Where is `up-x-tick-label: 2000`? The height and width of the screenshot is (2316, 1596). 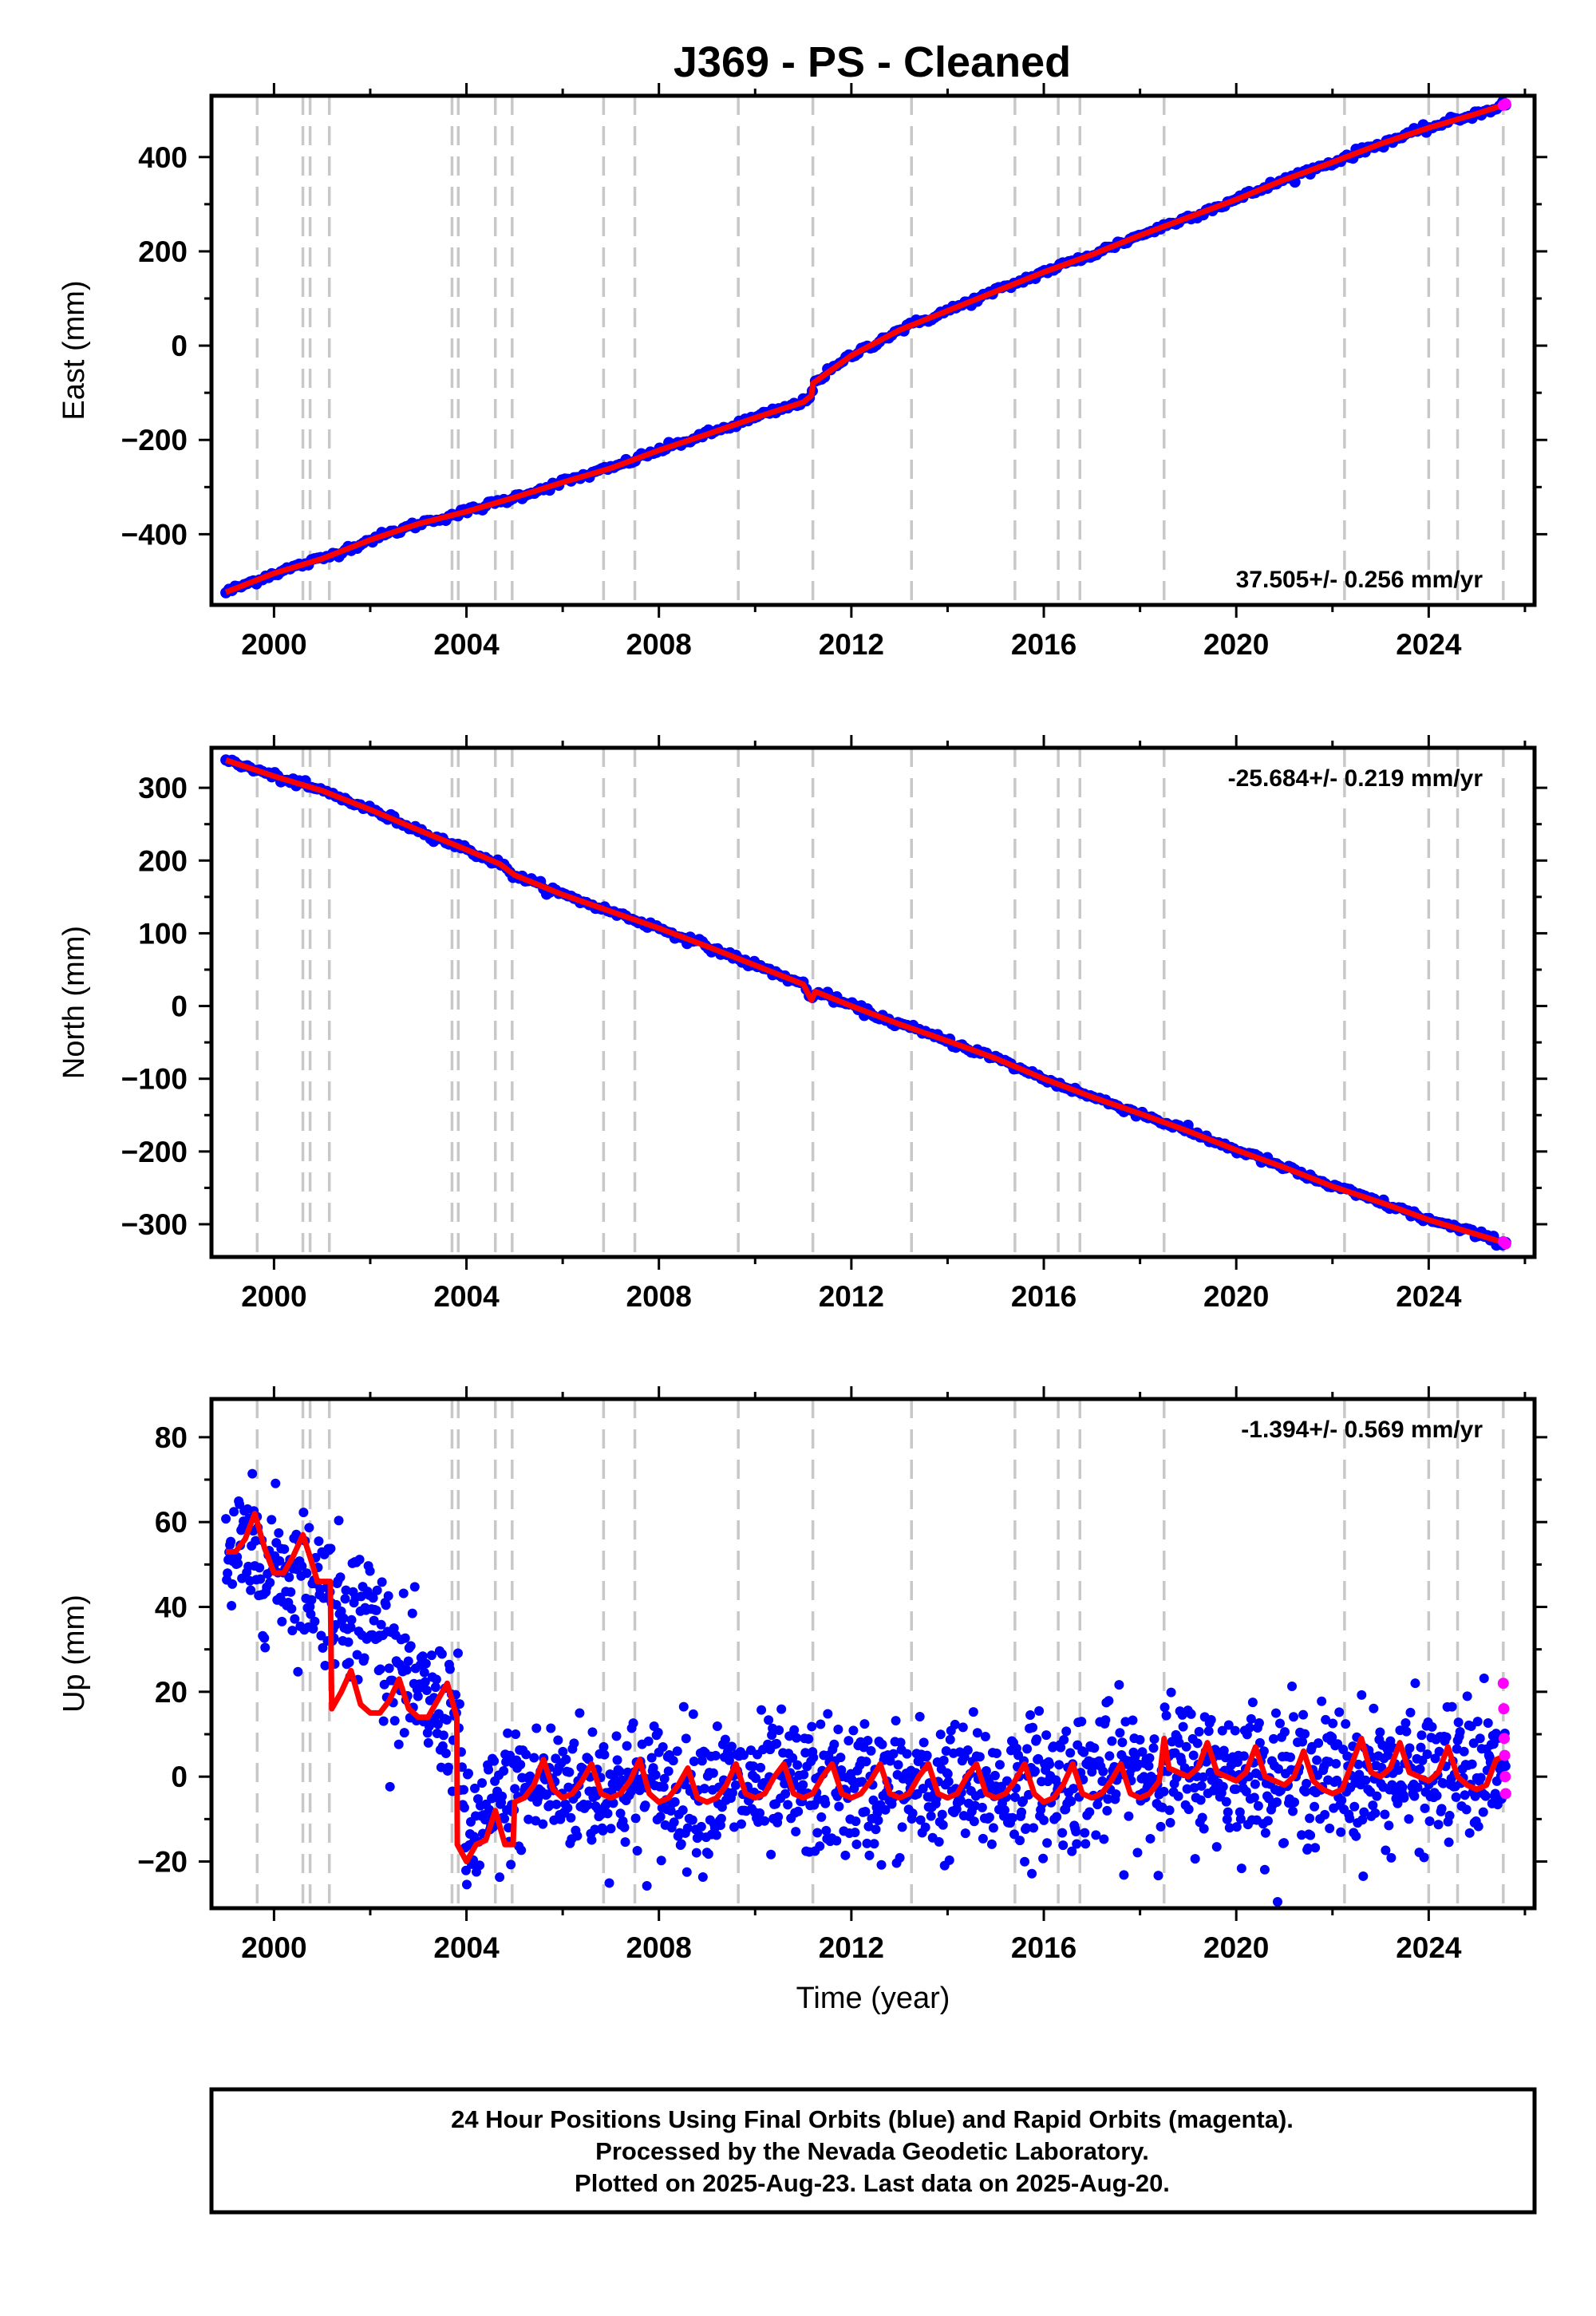 up-x-tick-label: 2000 is located at coordinates (273, 1947).